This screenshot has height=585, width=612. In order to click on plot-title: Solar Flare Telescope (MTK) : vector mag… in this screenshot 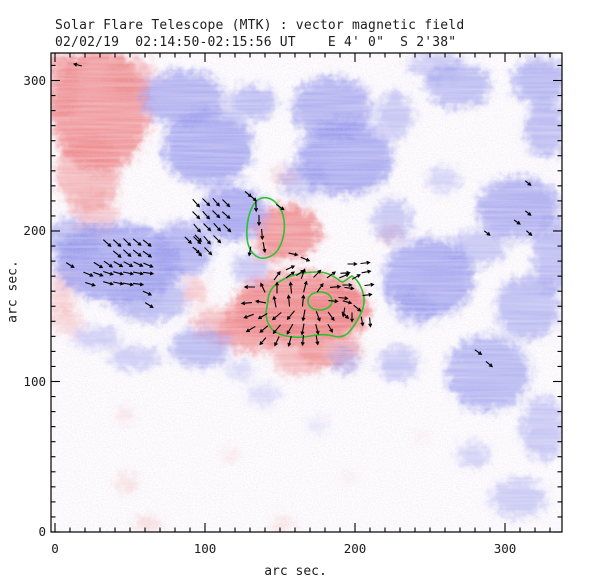, I will do `click(260, 25)`.